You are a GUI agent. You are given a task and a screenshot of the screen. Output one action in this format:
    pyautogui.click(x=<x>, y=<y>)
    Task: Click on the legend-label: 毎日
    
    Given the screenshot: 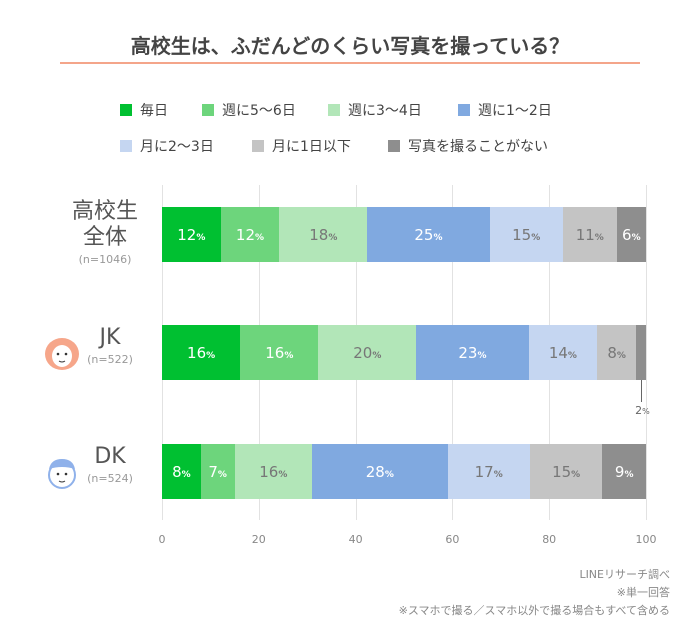 What is the action you would take?
    pyautogui.click(x=154, y=111)
    